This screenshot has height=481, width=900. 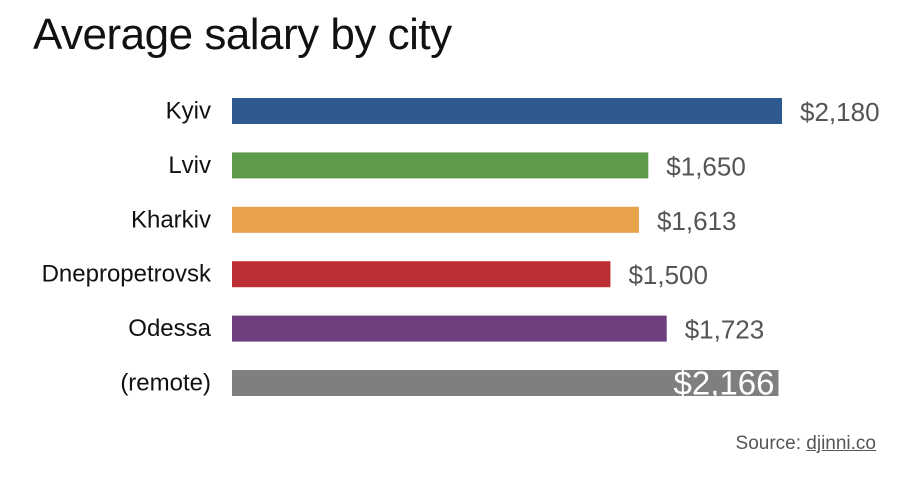 What do you see at coordinates (169, 328) in the screenshot?
I see `category-label-odessa: Odessa` at bounding box center [169, 328].